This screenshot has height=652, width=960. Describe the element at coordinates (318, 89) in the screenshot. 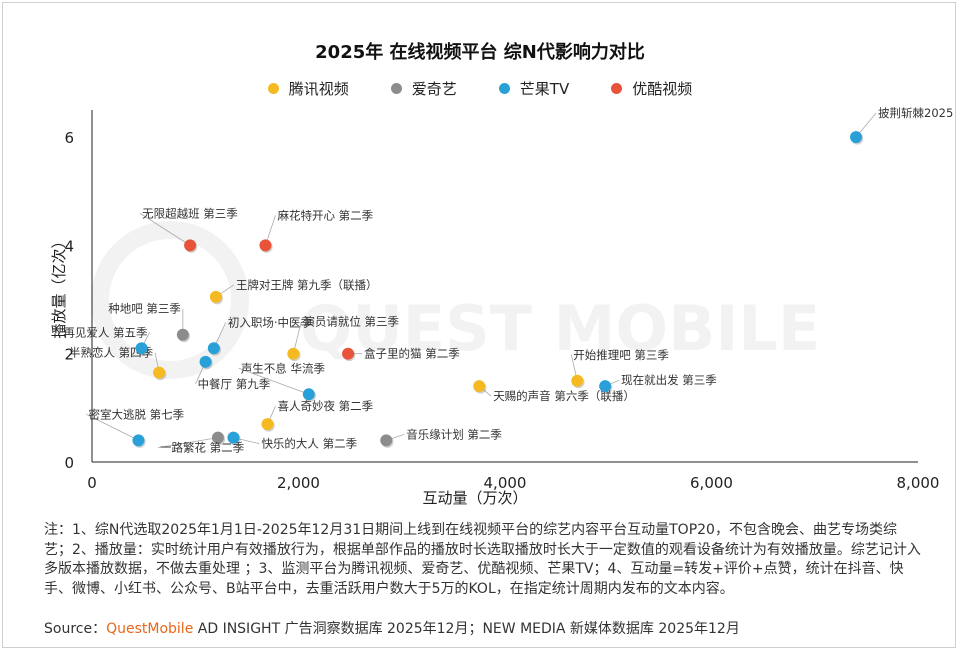

I see `legend-label: 腾讯视频` at that location.